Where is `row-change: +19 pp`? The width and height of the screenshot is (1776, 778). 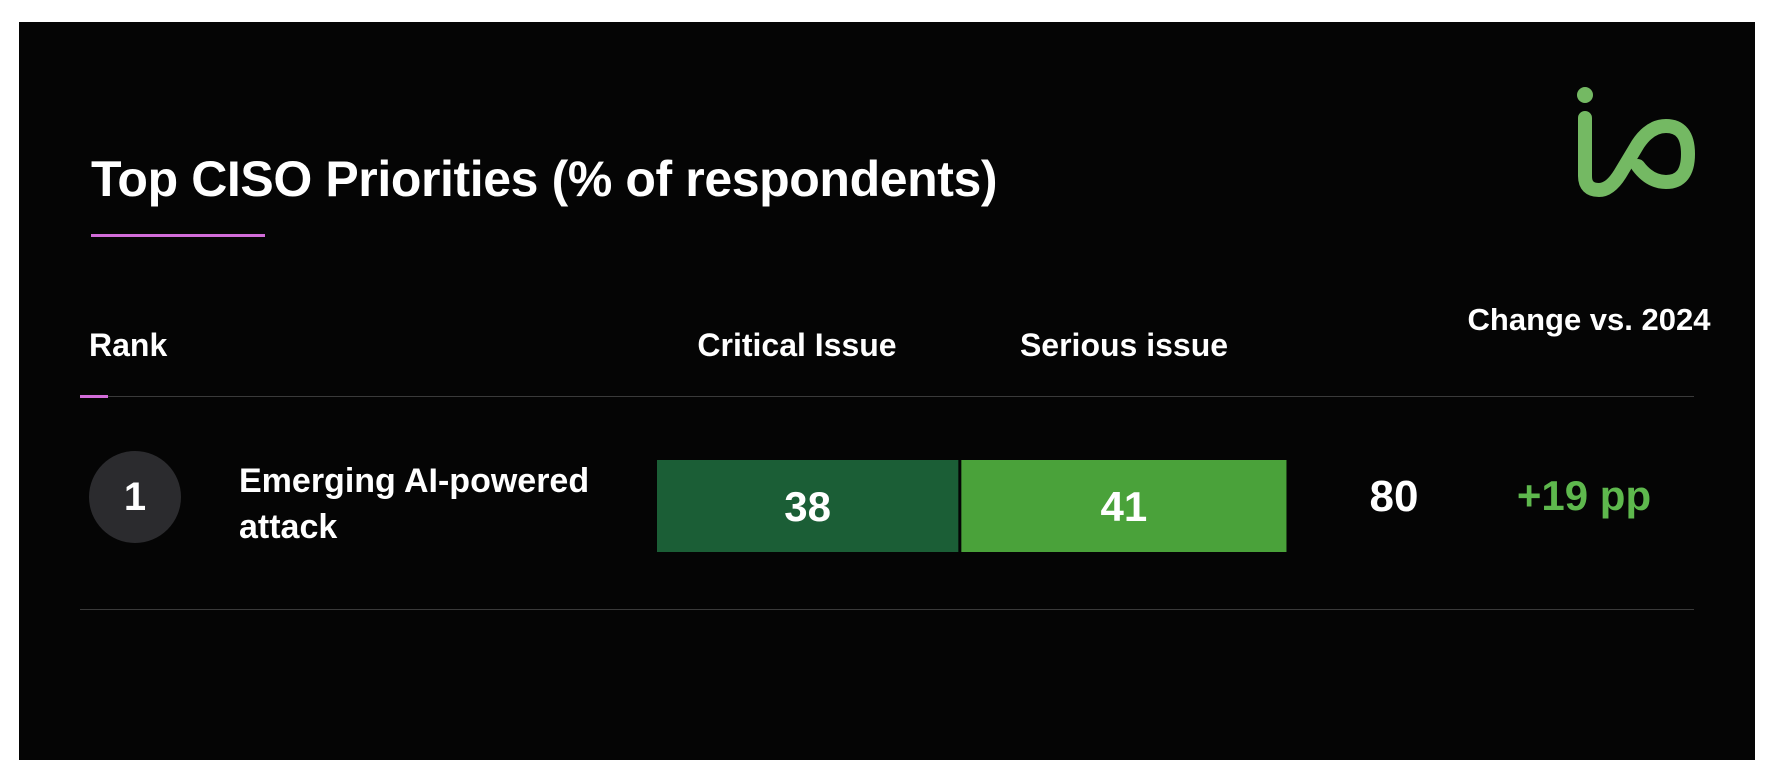 row-change: +19 pp is located at coordinates (1584, 495).